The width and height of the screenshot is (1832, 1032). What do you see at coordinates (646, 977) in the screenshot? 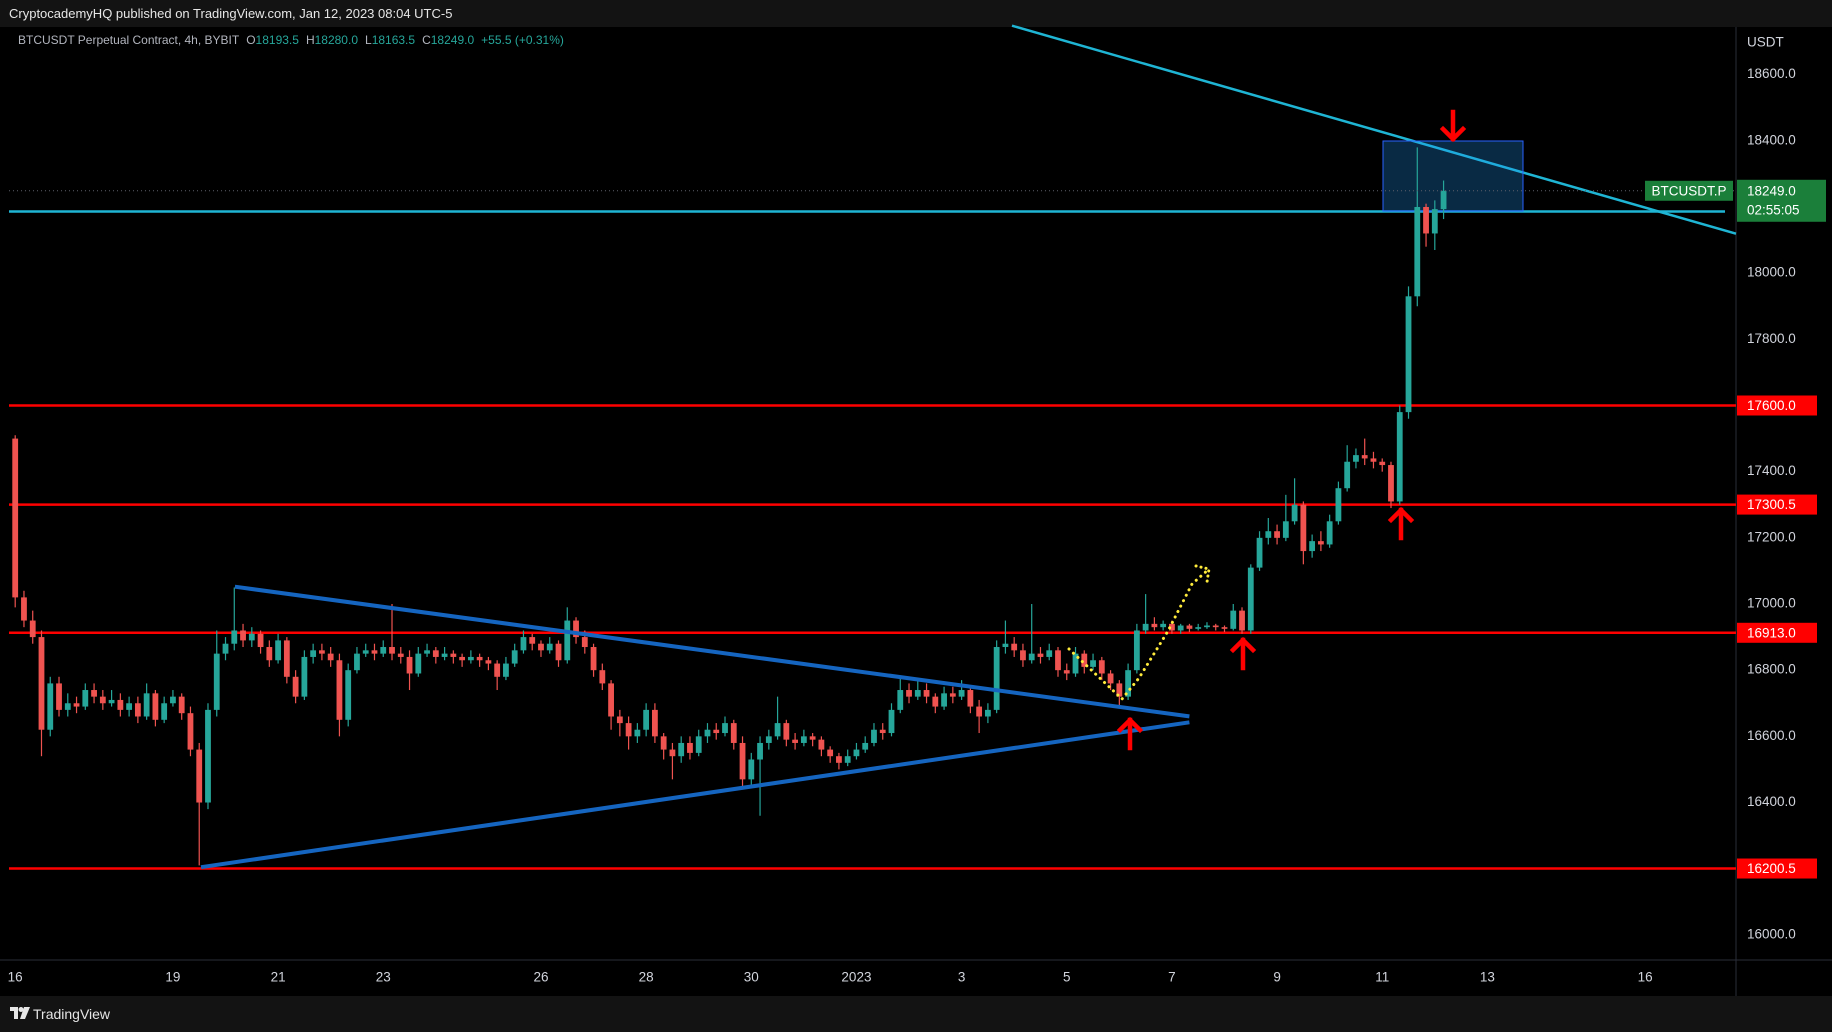
I see `x-tick-label: 28` at bounding box center [646, 977].